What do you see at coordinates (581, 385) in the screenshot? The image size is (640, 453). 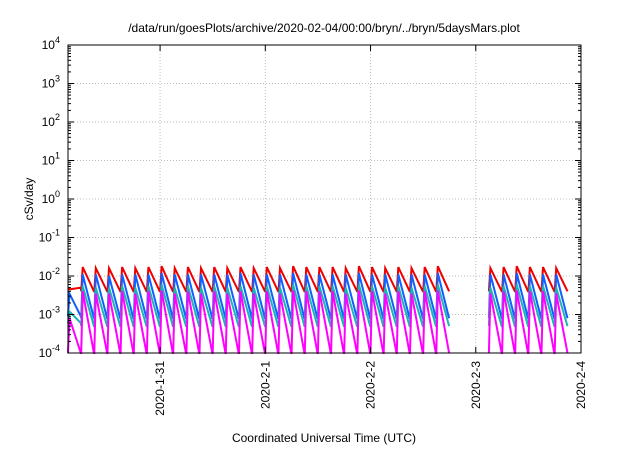 I see `x-tick-label: 2020-2-4` at bounding box center [581, 385].